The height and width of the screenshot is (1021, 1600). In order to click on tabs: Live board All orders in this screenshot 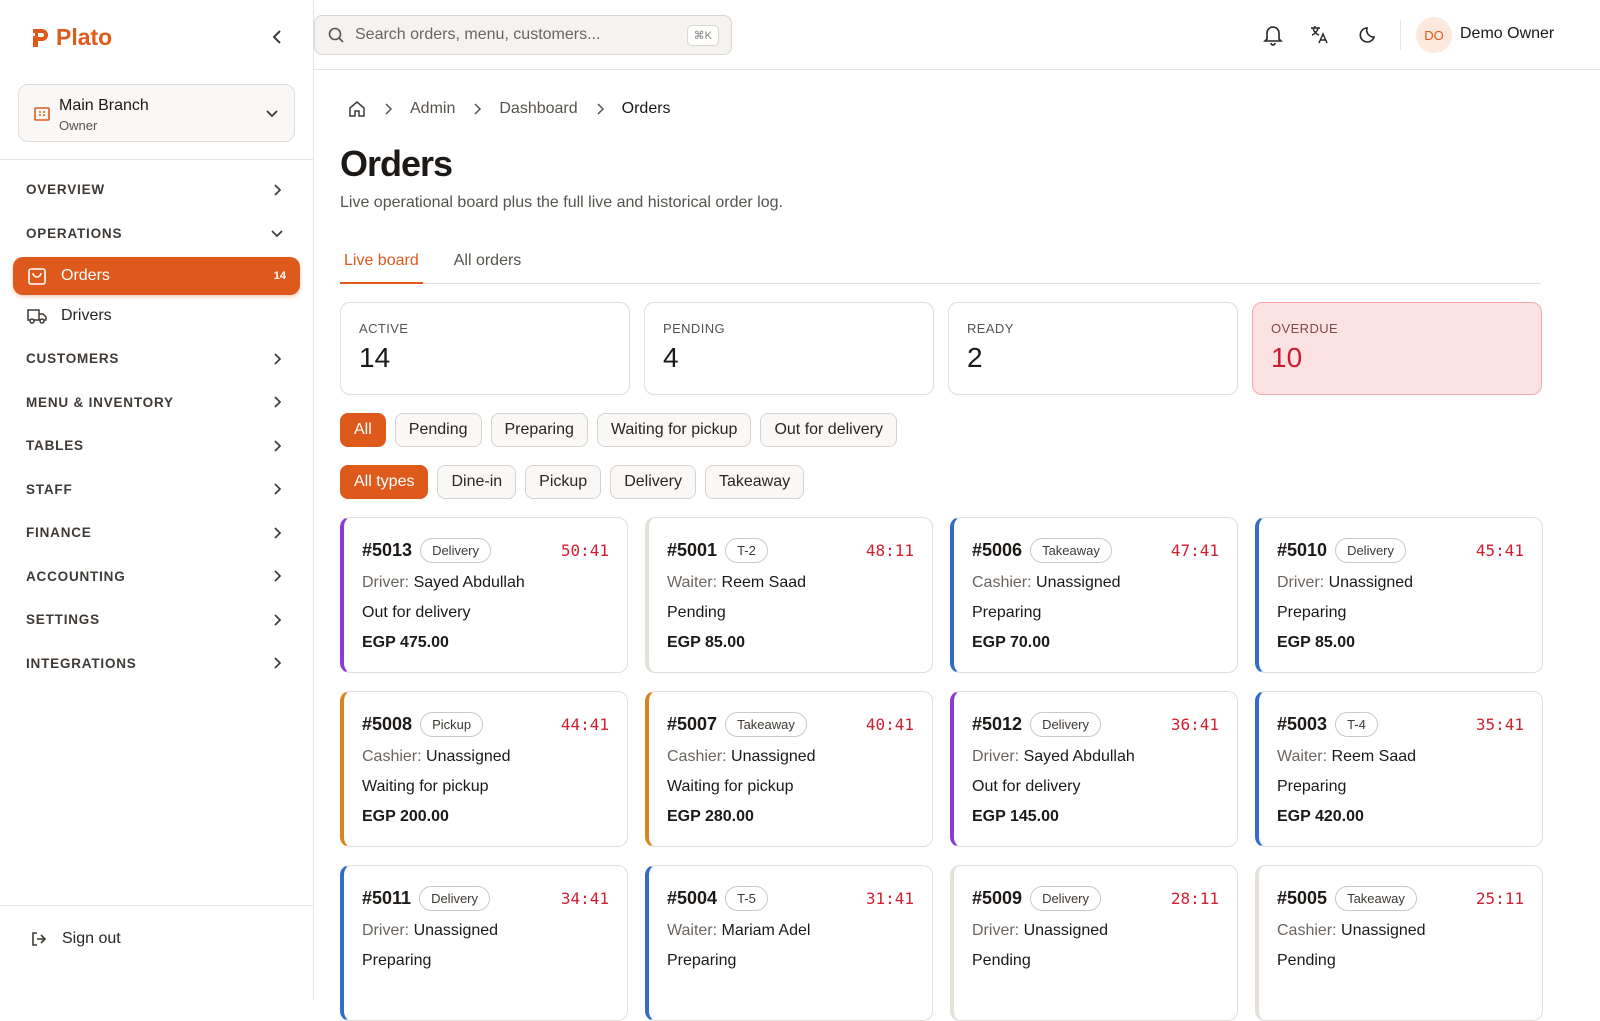, I will do `click(940, 265)`.